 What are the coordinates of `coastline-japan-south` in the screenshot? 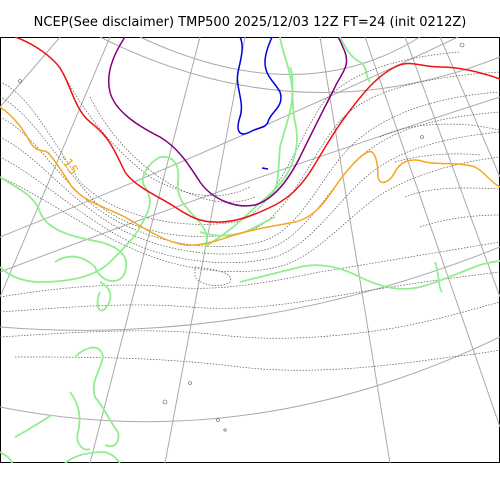 It's located at (80, 421).